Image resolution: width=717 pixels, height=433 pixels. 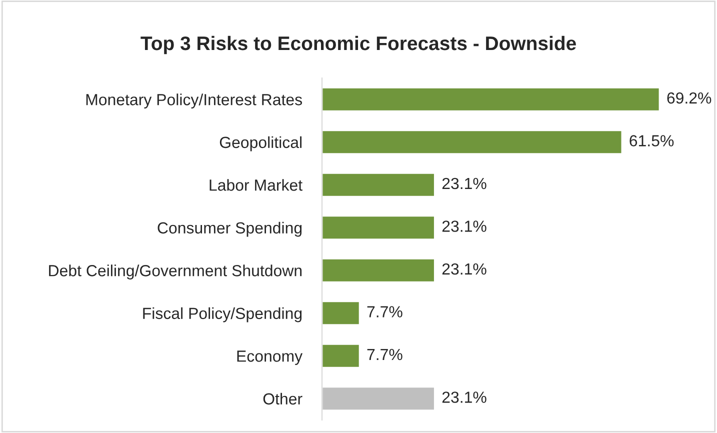 I want to click on y-tick-label: Economy, so click(x=270, y=357).